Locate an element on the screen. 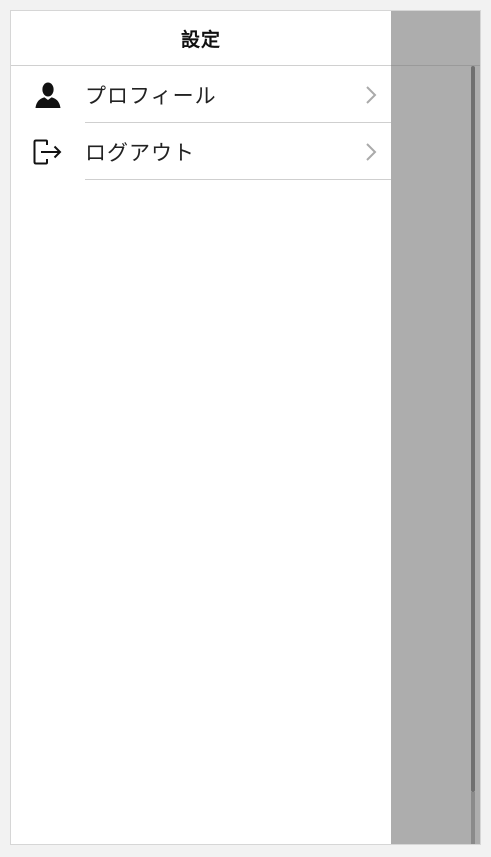 This screenshot has height=857, width=491. user-icon is located at coordinates (48, 94).